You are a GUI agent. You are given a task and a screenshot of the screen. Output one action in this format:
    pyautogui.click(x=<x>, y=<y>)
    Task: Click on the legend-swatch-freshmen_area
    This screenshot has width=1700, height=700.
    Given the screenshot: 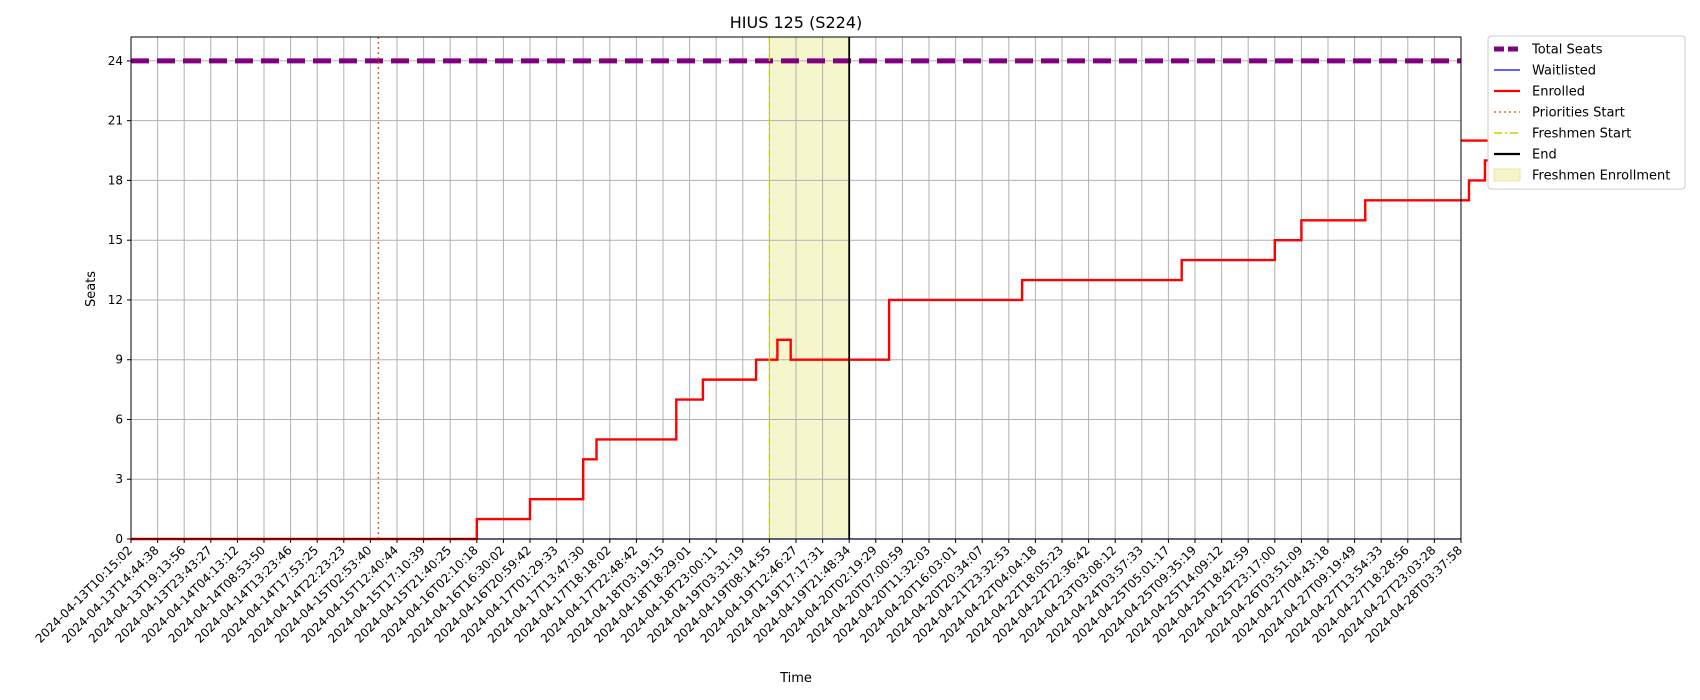 What is the action you would take?
    pyautogui.click(x=1507, y=175)
    